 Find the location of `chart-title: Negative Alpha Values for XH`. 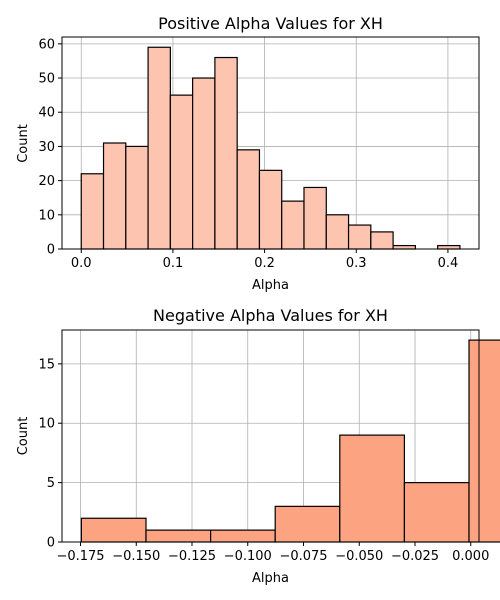

chart-title: Negative Alpha Values for XH is located at coordinates (270, 315).